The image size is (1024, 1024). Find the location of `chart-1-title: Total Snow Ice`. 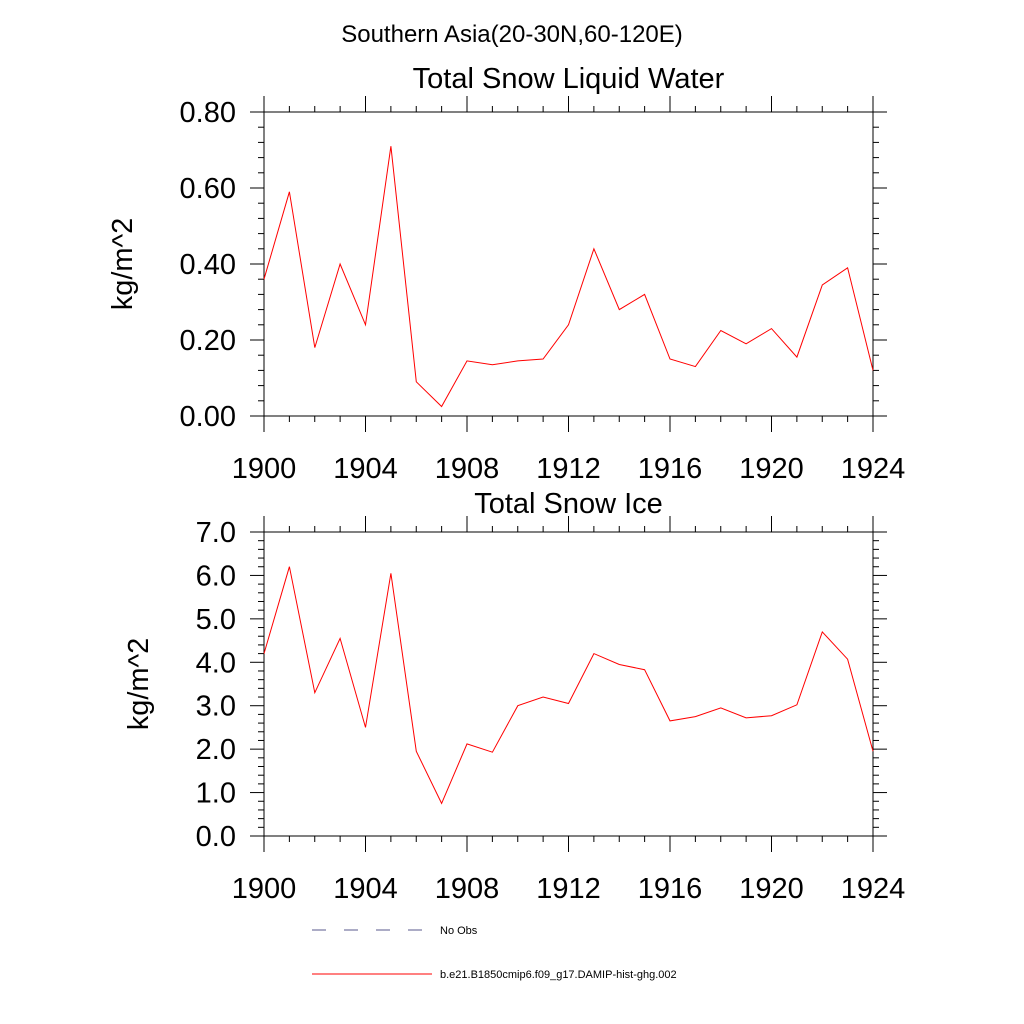

chart-1-title: Total Snow Ice is located at coordinates (568, 504).